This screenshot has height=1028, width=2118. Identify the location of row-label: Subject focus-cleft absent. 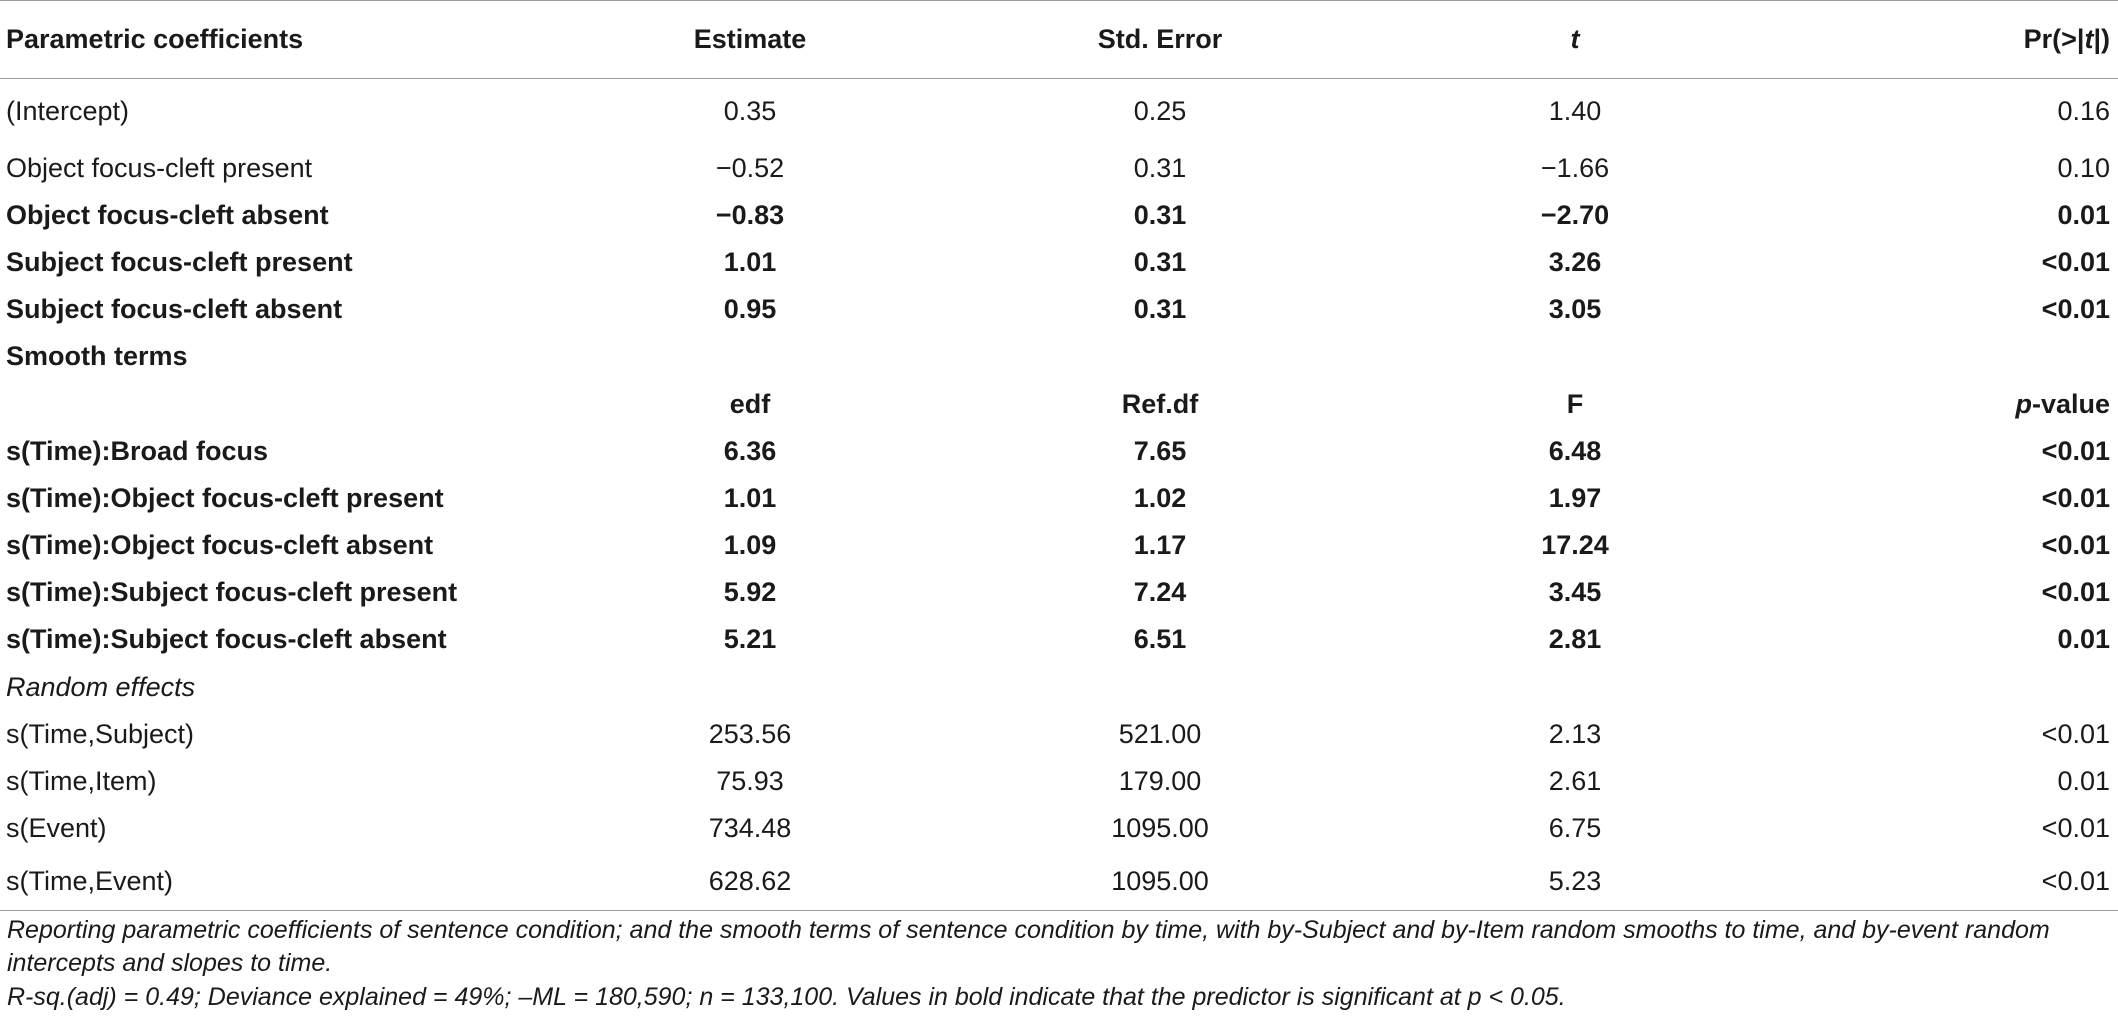
(174, 309).